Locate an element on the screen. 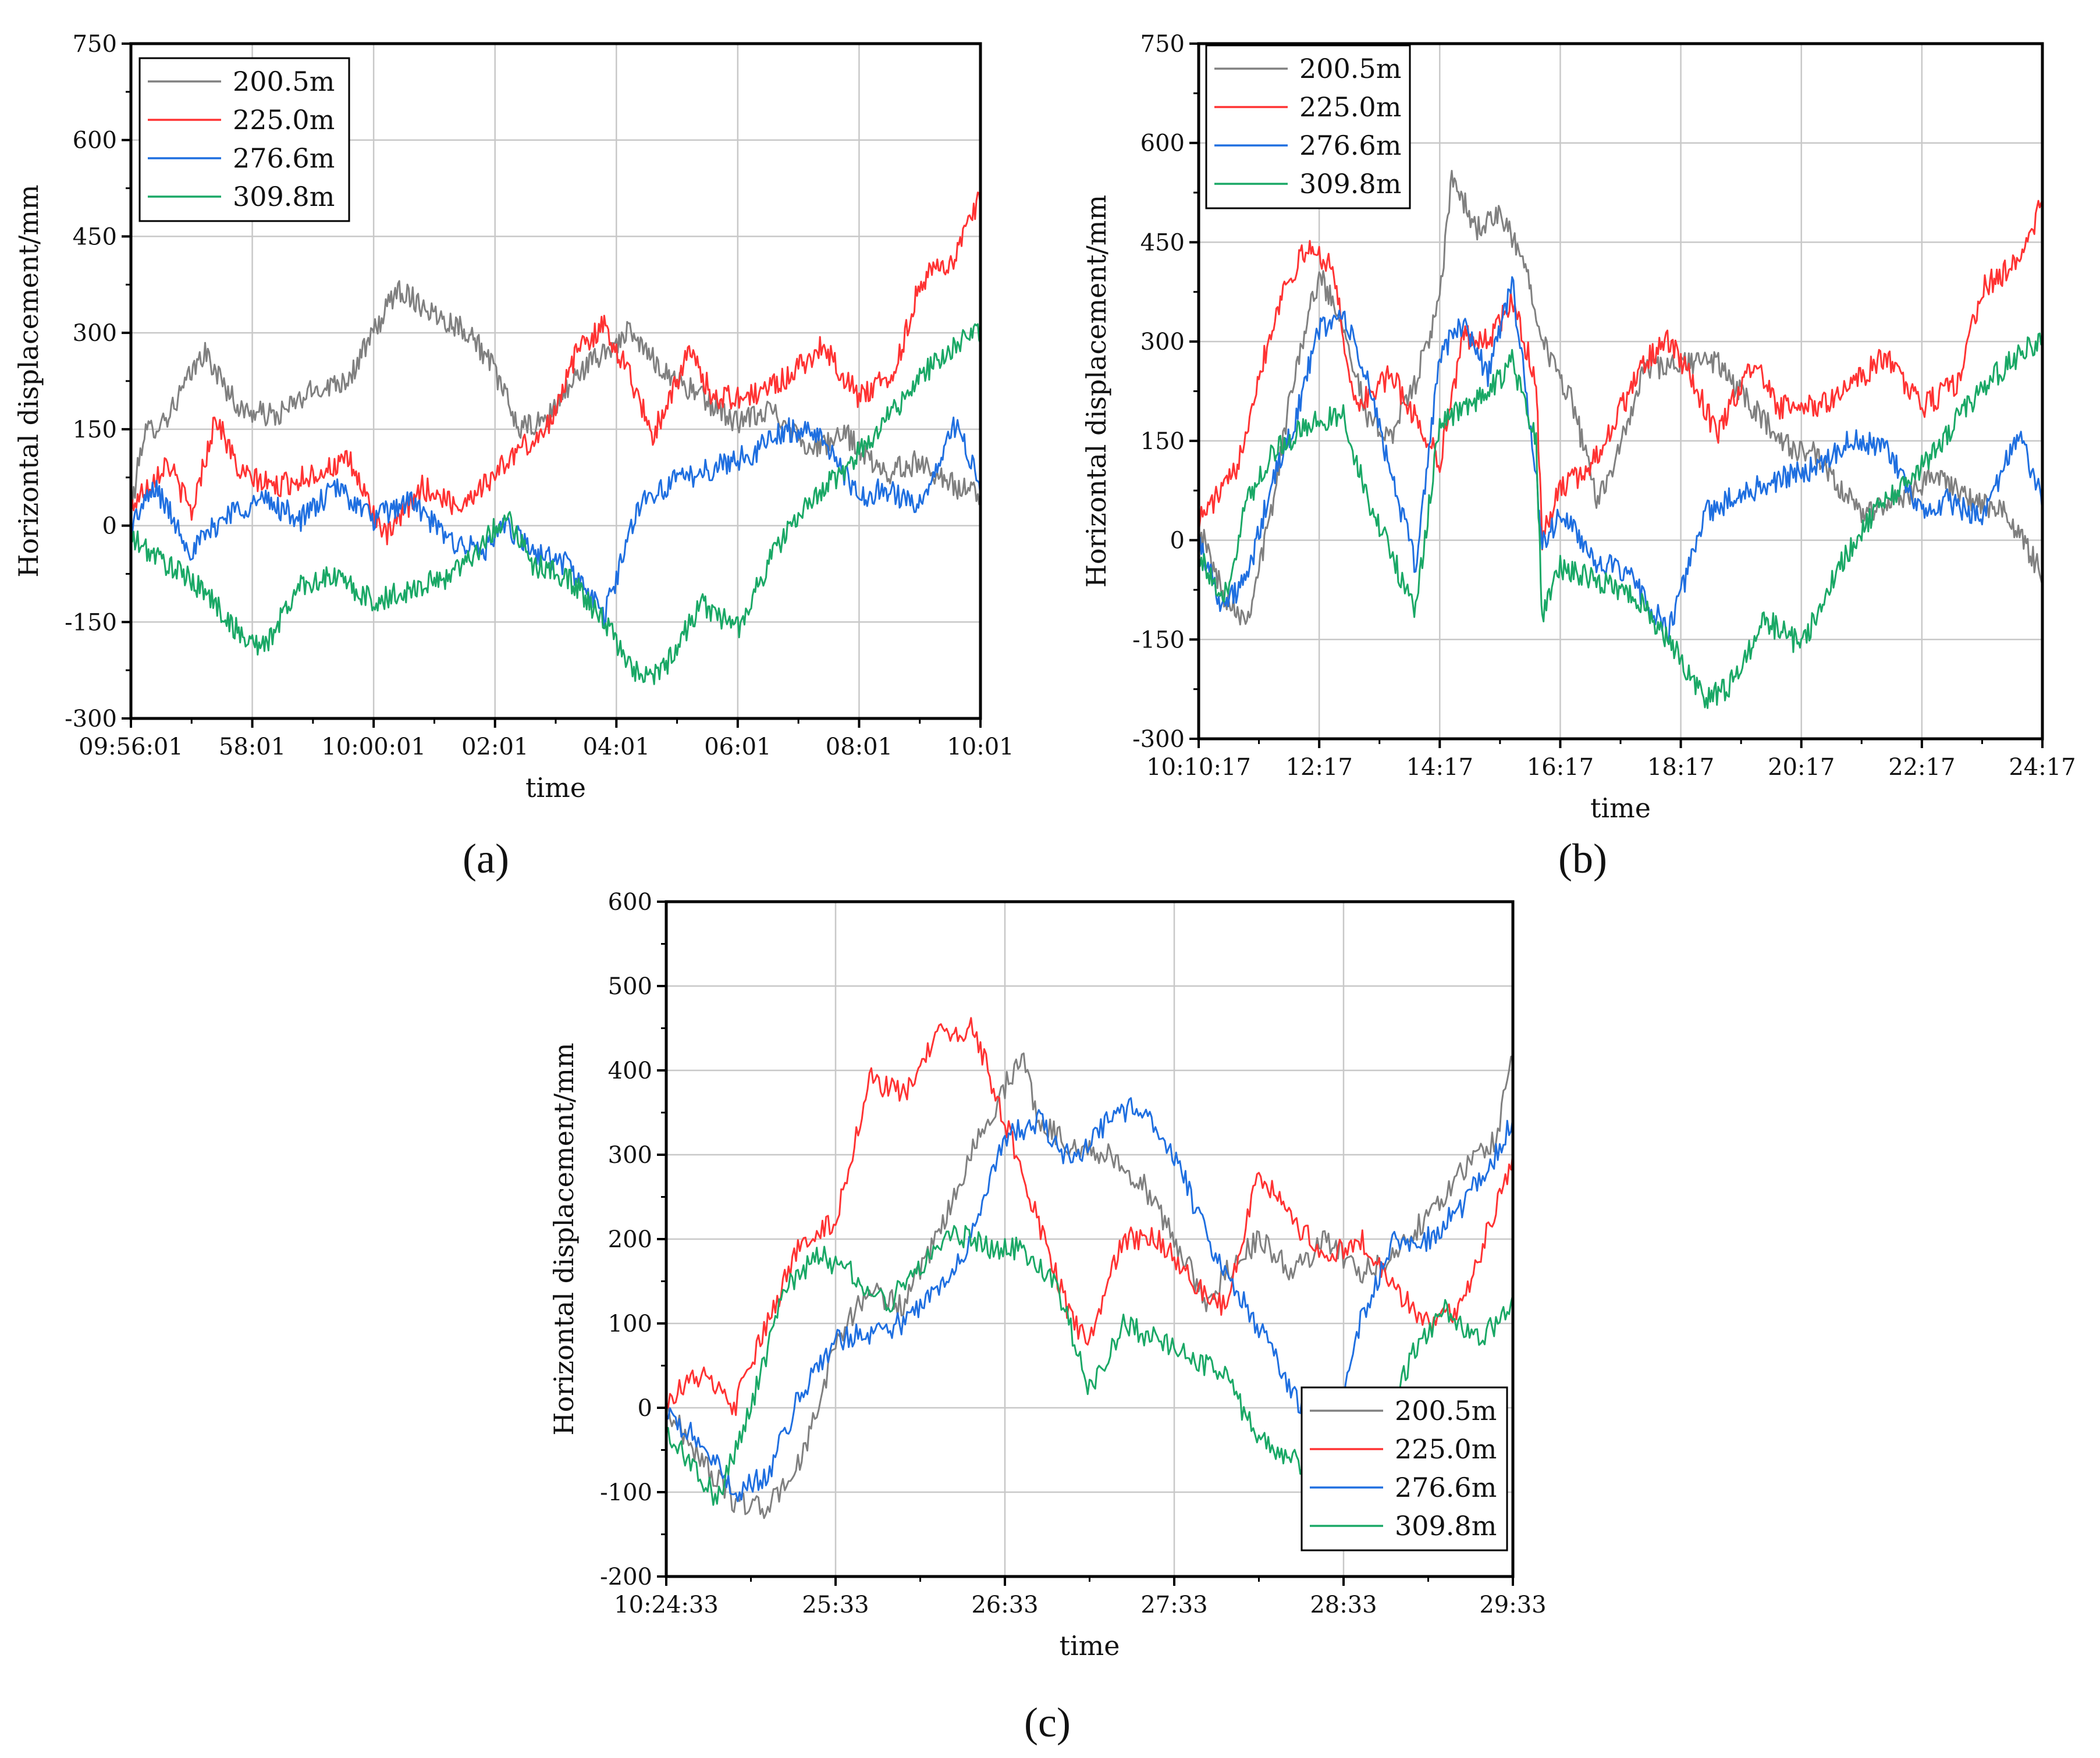 The width and height of the screenshot is (2100, 1758). x-tick-label: 14:17 is located at coordinates (1439, 767).